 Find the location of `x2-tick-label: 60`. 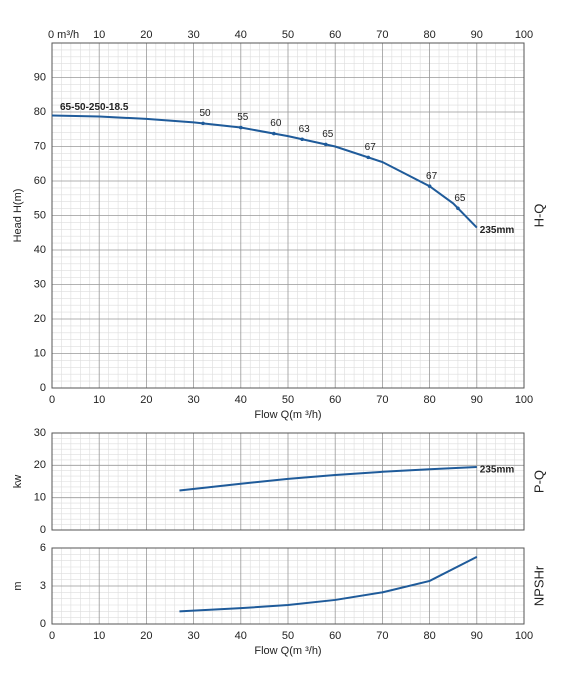

x2-tick-label: 60 is located at coordinates (335, 35).